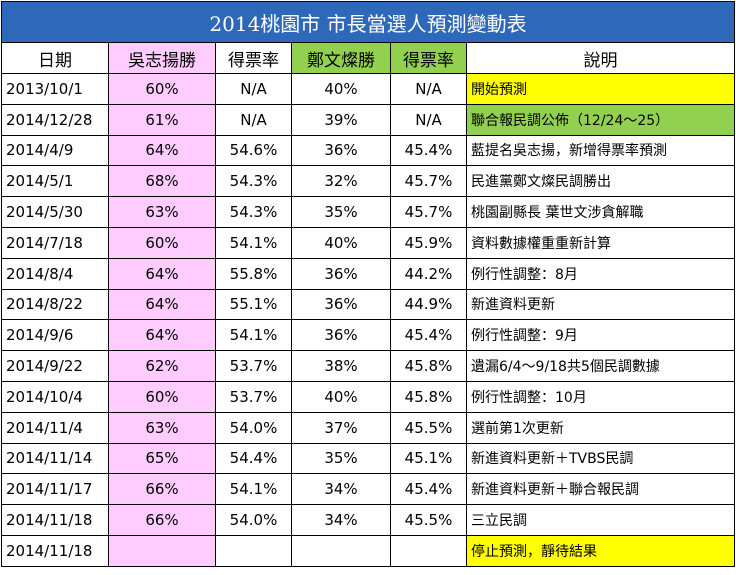 Image resolution: width=736 pixels, height=575 pixels. What do you see at coordinates (600, 550) in the screenshot?
I see `cell-note: 停止預測，靜待結果` at bounding box center [600, 550].